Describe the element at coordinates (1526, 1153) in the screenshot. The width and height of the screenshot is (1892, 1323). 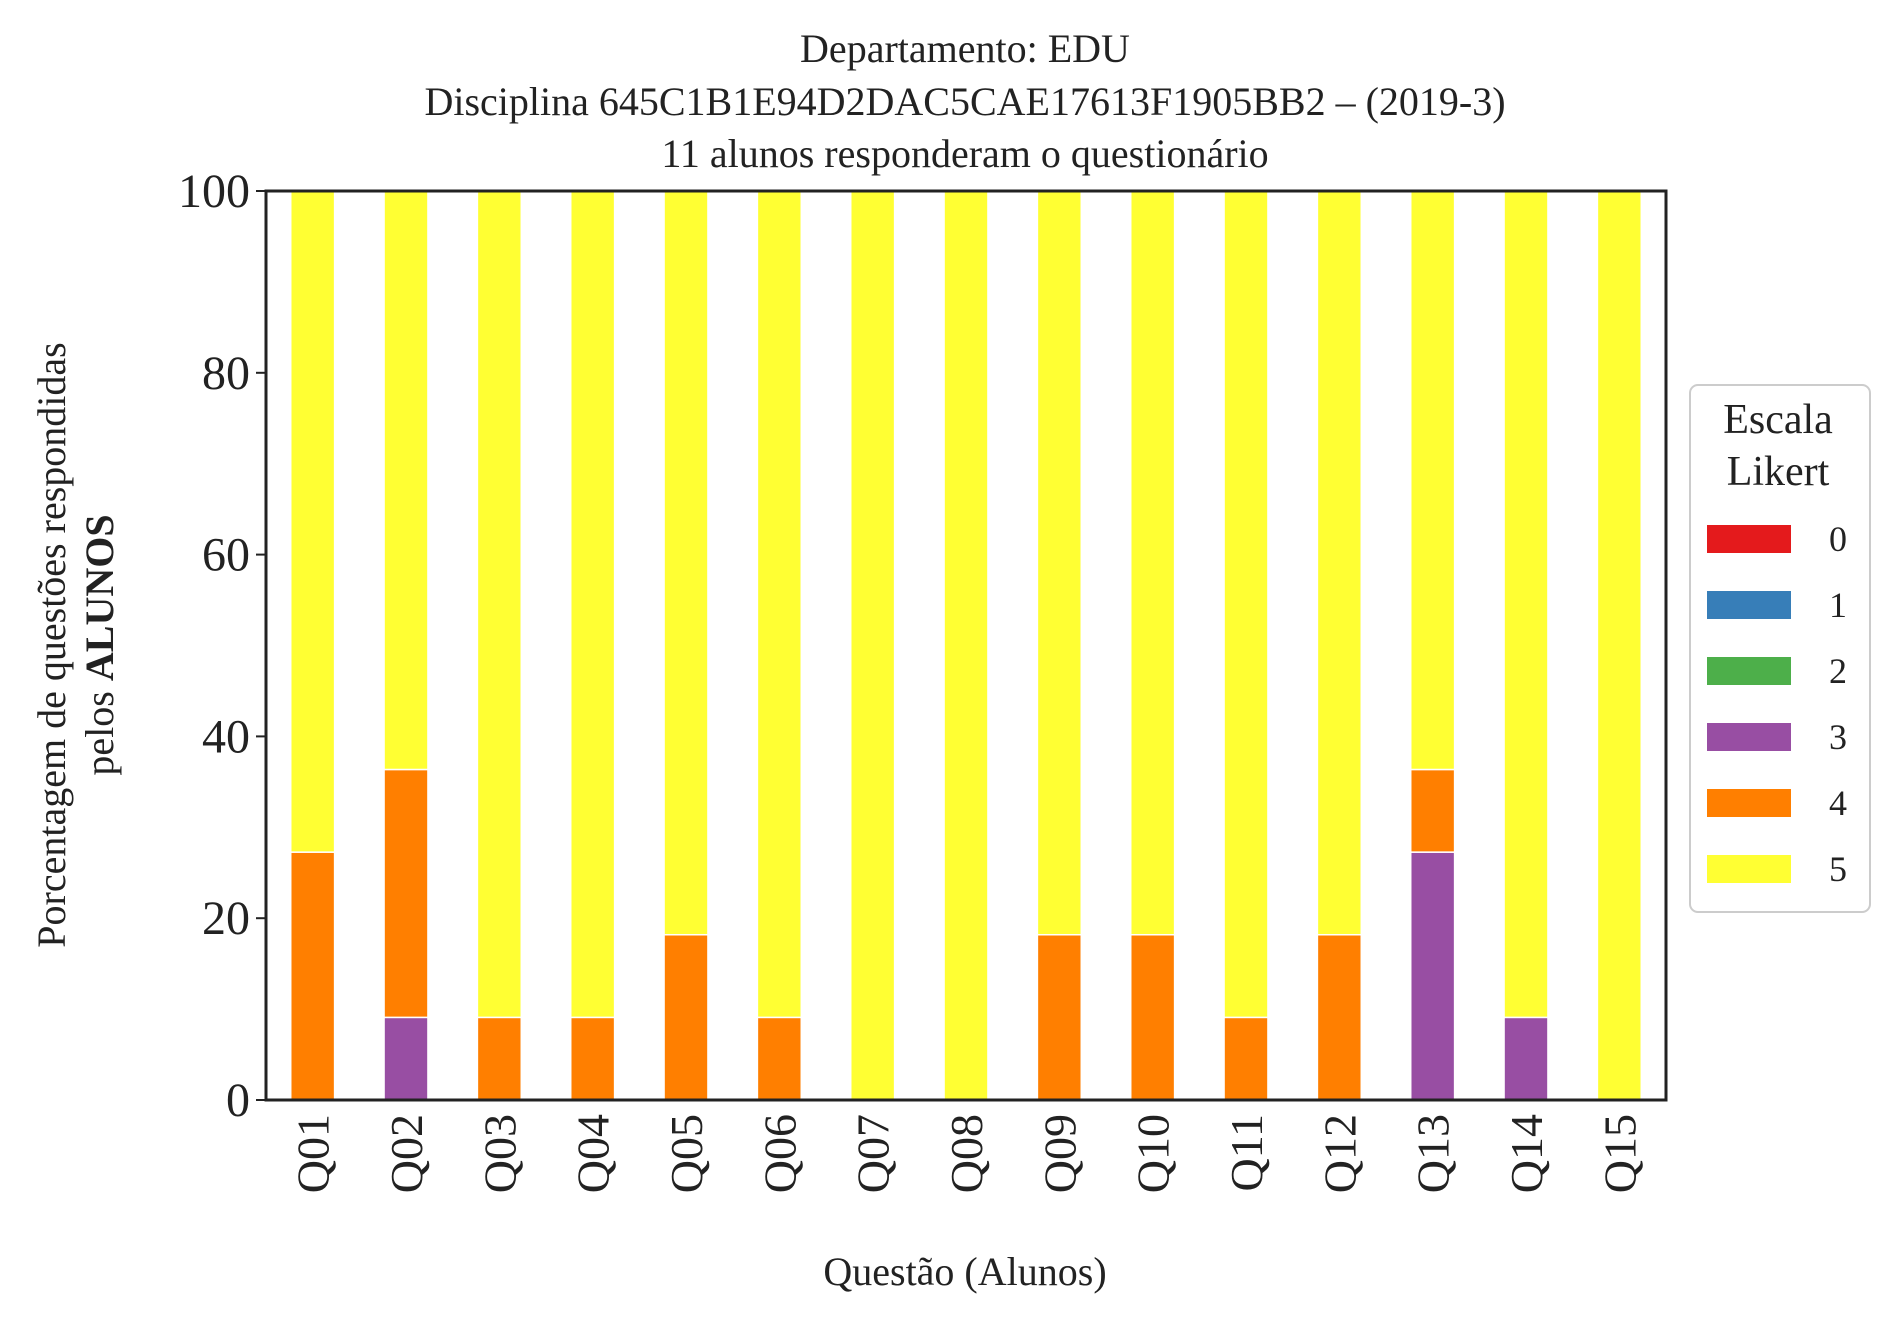
I see `x-tick-label: Q14` at that location.